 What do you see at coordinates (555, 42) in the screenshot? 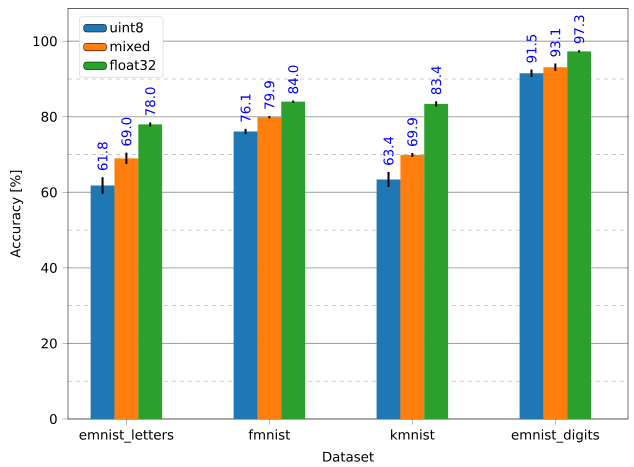
I see `data-label: 93.1` at bounding box center [555, 42].